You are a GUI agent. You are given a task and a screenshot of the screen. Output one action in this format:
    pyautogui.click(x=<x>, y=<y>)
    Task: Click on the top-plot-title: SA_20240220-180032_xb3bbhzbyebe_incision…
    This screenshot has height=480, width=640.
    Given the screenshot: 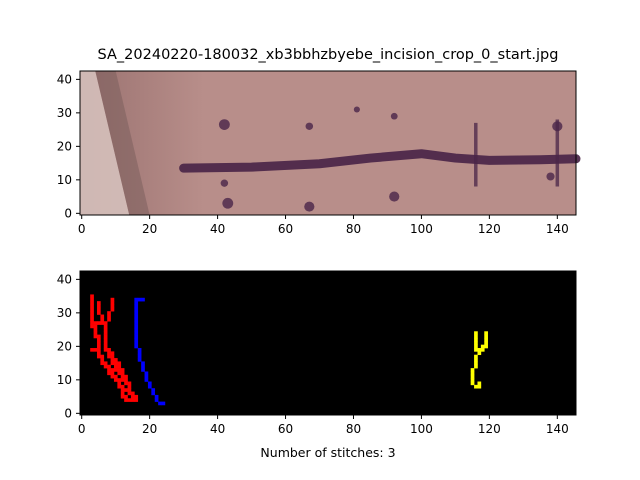 What is the action you would take?
    pyautogui.click(x=328, y=55)
    